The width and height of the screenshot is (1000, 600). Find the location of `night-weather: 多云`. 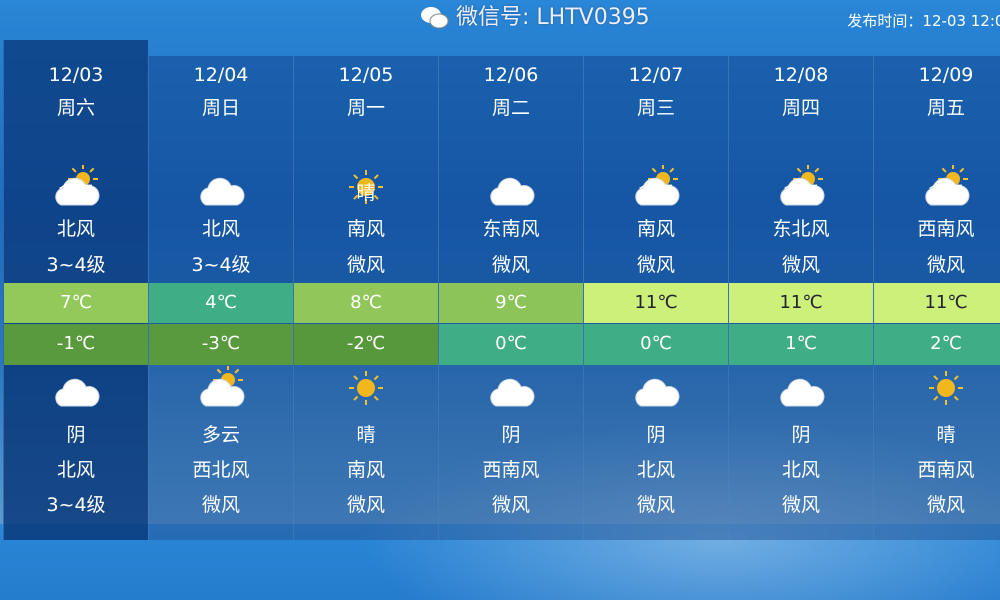

night-weather: 多云 is located at coordinates (220, 435).